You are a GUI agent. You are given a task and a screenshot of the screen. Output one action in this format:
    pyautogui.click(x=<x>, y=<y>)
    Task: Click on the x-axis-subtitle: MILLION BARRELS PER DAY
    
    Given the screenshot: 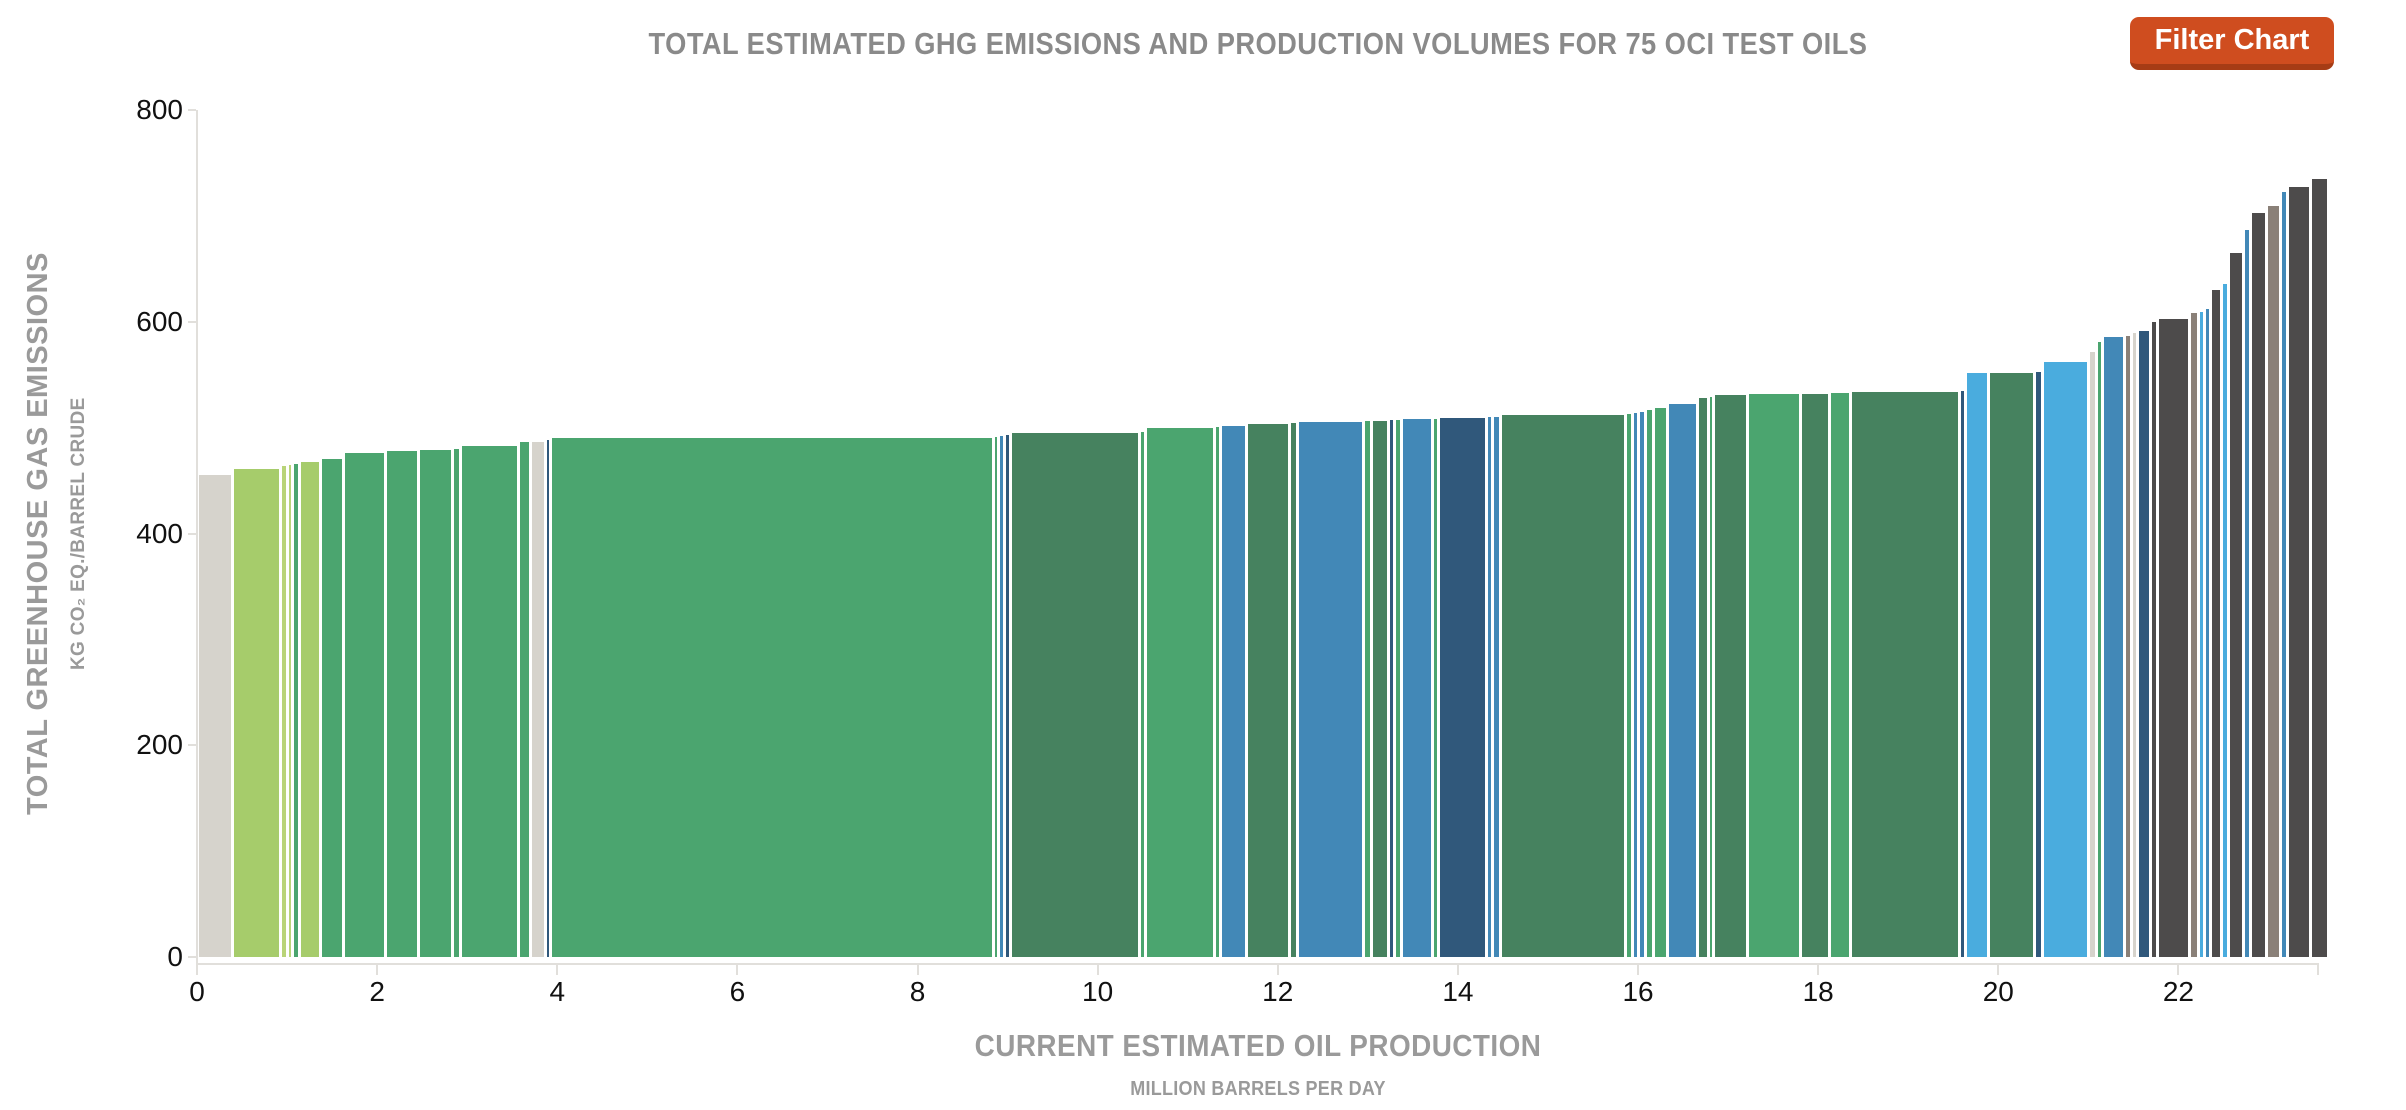 What is the action you would take?
    pyautogui.click(x=1258, y=1089)
    